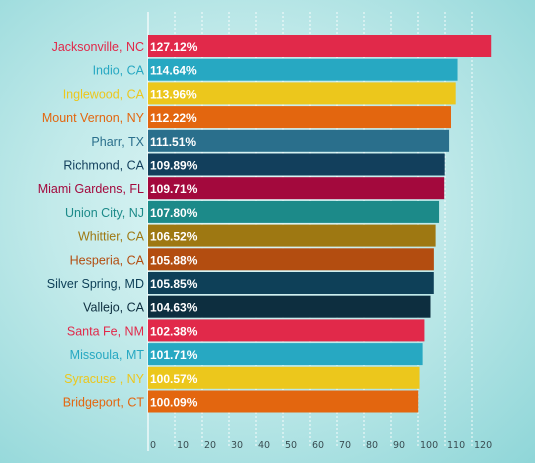 The image size is (535, 463). What do you see at coordinates (98, 47) in the screenshot?
I see `category-label: Jacksonville, NC` at bounding box center [98, 47].